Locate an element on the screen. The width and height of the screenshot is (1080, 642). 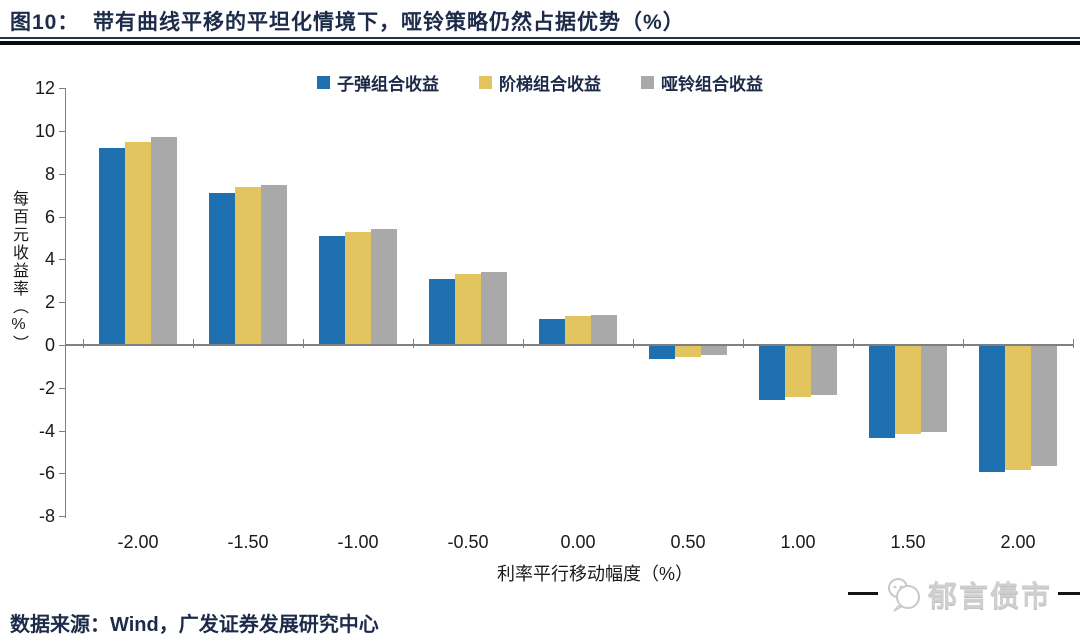
data-source: 数据来源：Wind，广发证券发展研究中心 is located at coordinates (194, 625).